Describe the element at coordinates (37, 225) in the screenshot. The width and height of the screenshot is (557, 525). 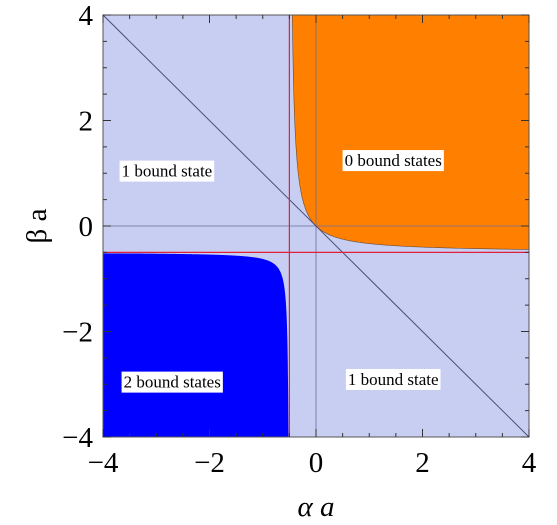
I see `y-axis-label: β a` at that location.